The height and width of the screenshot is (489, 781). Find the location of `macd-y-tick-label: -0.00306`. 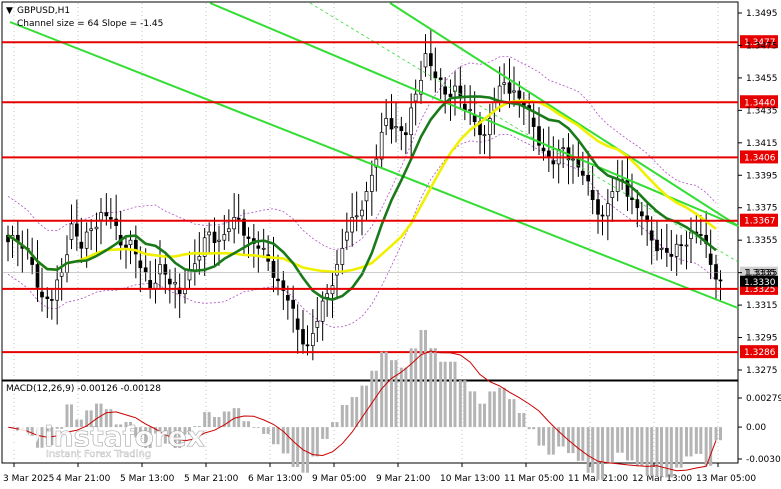

macd-y-tick-label: -0.00306 is located at coordinates (763, 460).